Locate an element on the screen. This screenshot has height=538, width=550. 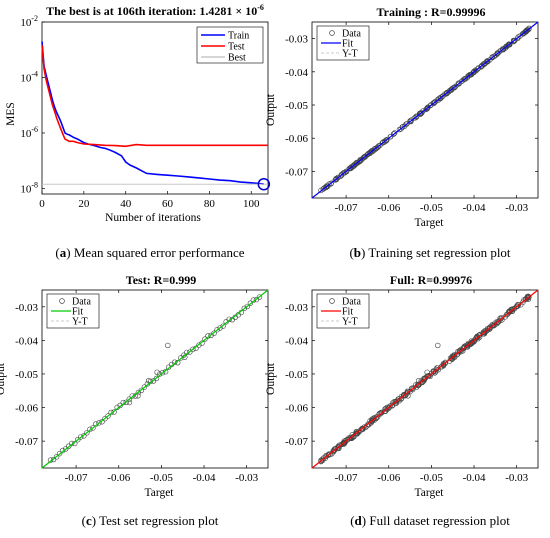
y-tick-exponent: -2 is located at coordinates (34, 18).